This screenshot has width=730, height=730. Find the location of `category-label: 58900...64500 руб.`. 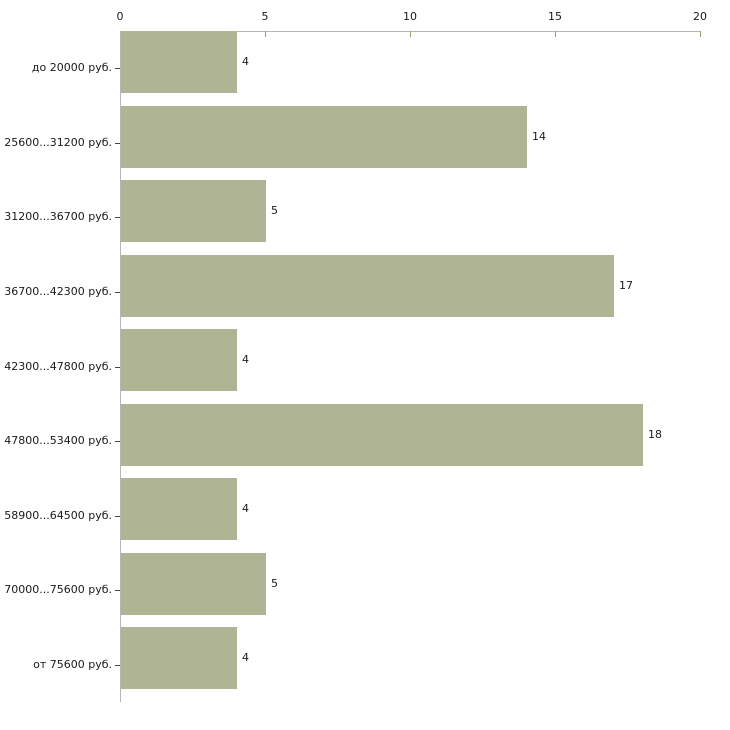

category-label: 58900...64500 руб. is located at coordinates (58, 515).